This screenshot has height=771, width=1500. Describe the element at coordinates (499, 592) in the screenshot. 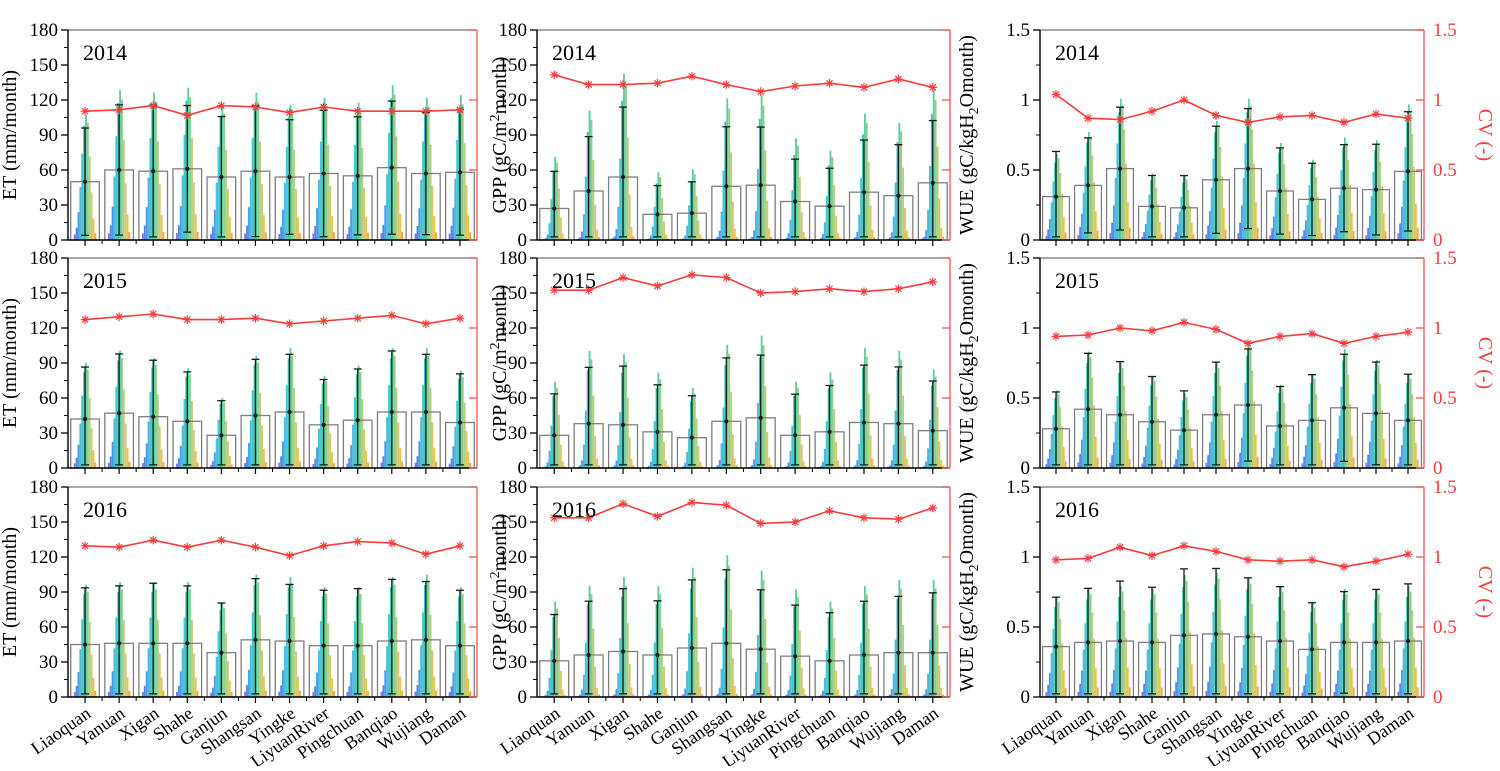

I see `y-axis-title-GPP: GPP (gC/m2month)` at that location.